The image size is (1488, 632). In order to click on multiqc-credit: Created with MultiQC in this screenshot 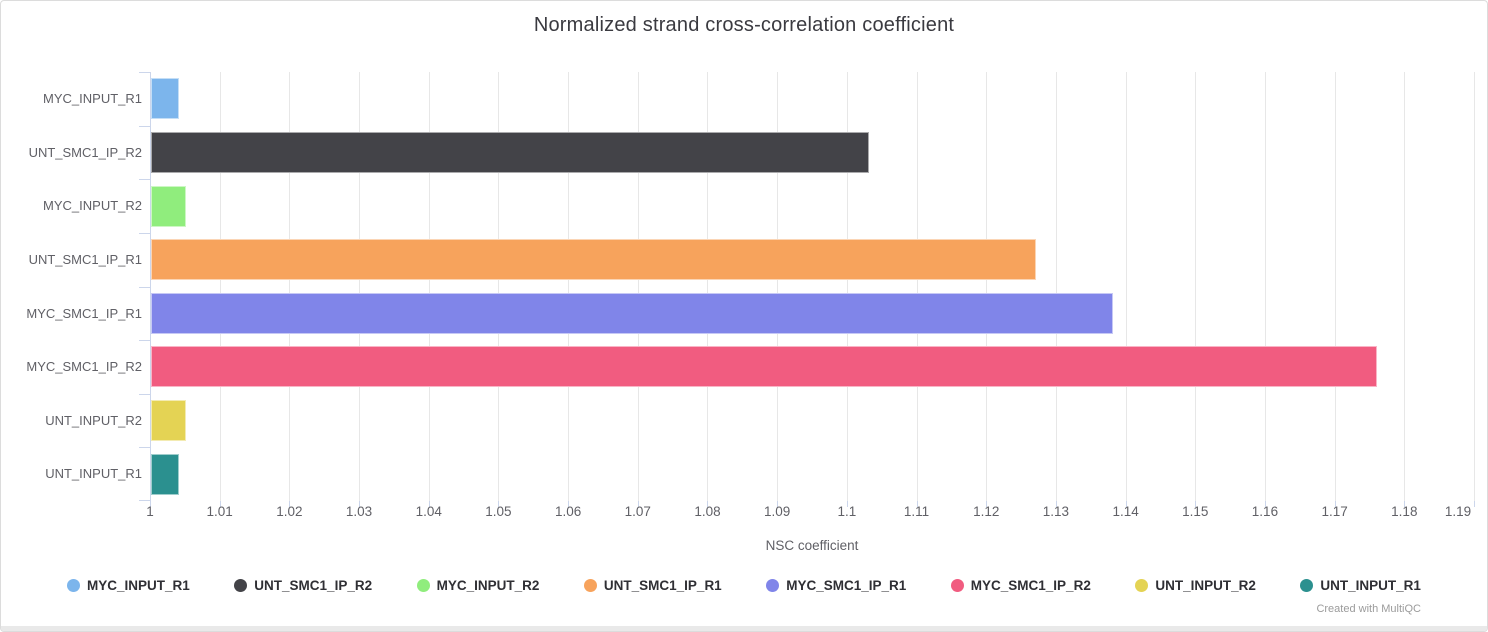, I will do `click(1368, 609)`.